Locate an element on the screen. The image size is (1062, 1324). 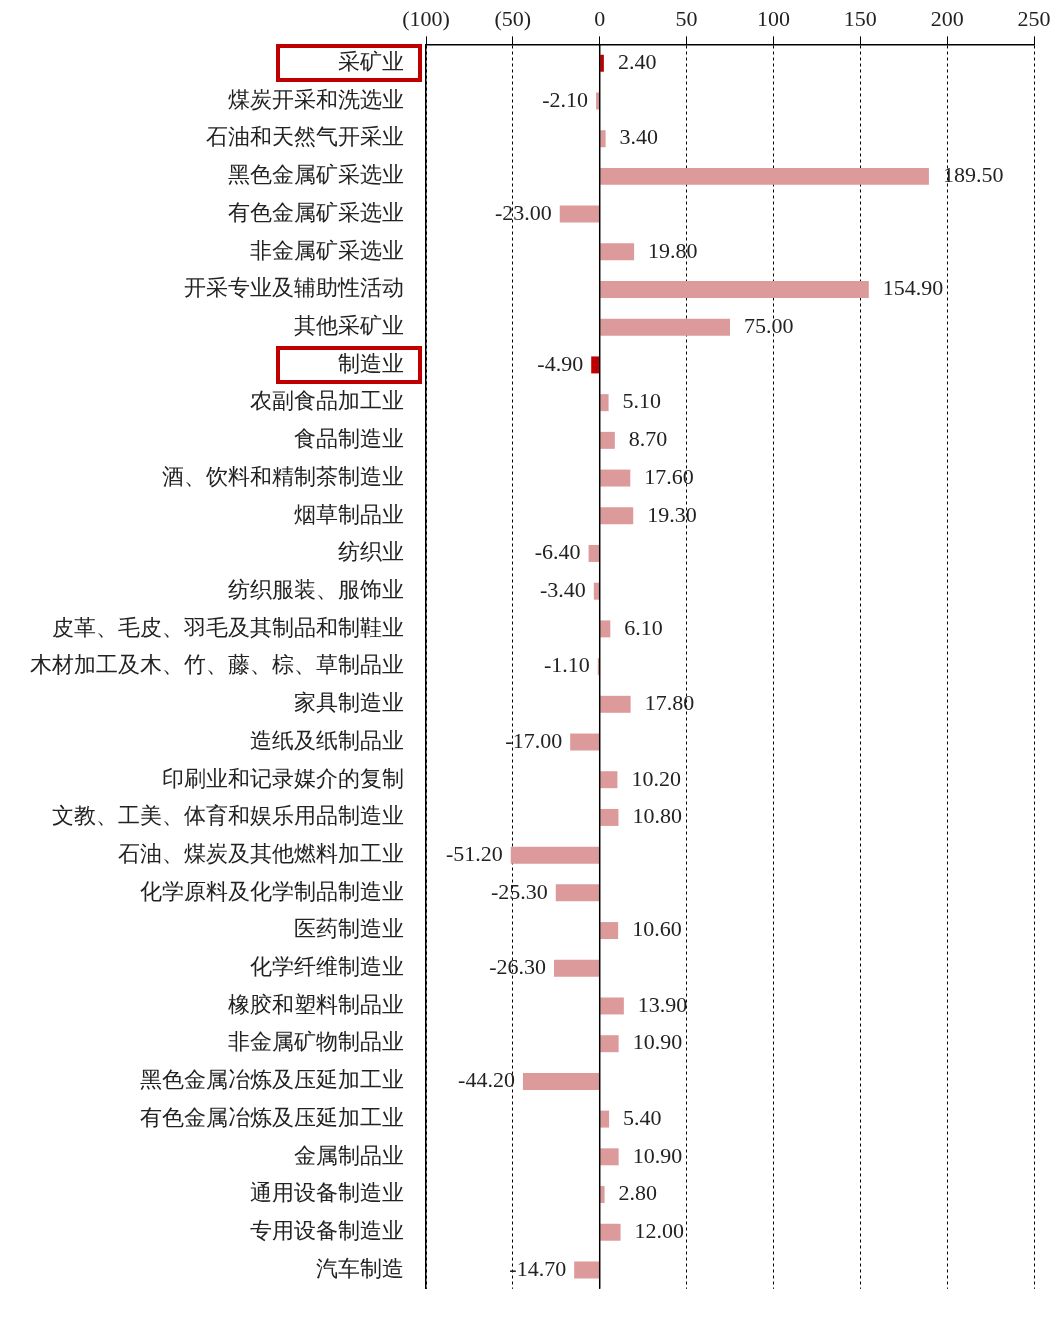
data-label: 6.10 is located at coordinates (643, 627).